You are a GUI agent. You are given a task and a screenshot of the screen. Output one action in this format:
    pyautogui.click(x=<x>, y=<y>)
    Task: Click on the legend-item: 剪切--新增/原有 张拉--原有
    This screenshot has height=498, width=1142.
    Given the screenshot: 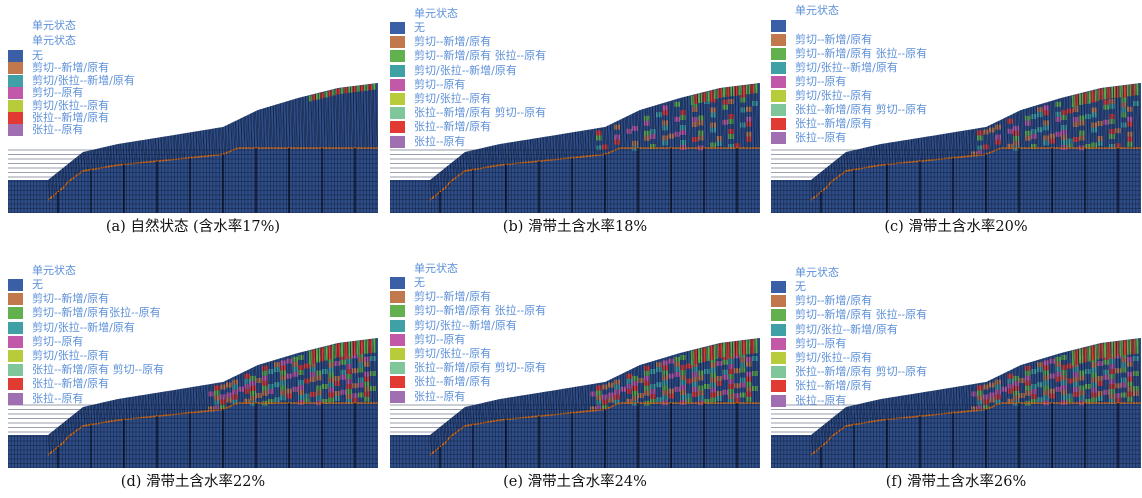 What is the action you would take?
    pyautogui.click(x=505, y=56)
    